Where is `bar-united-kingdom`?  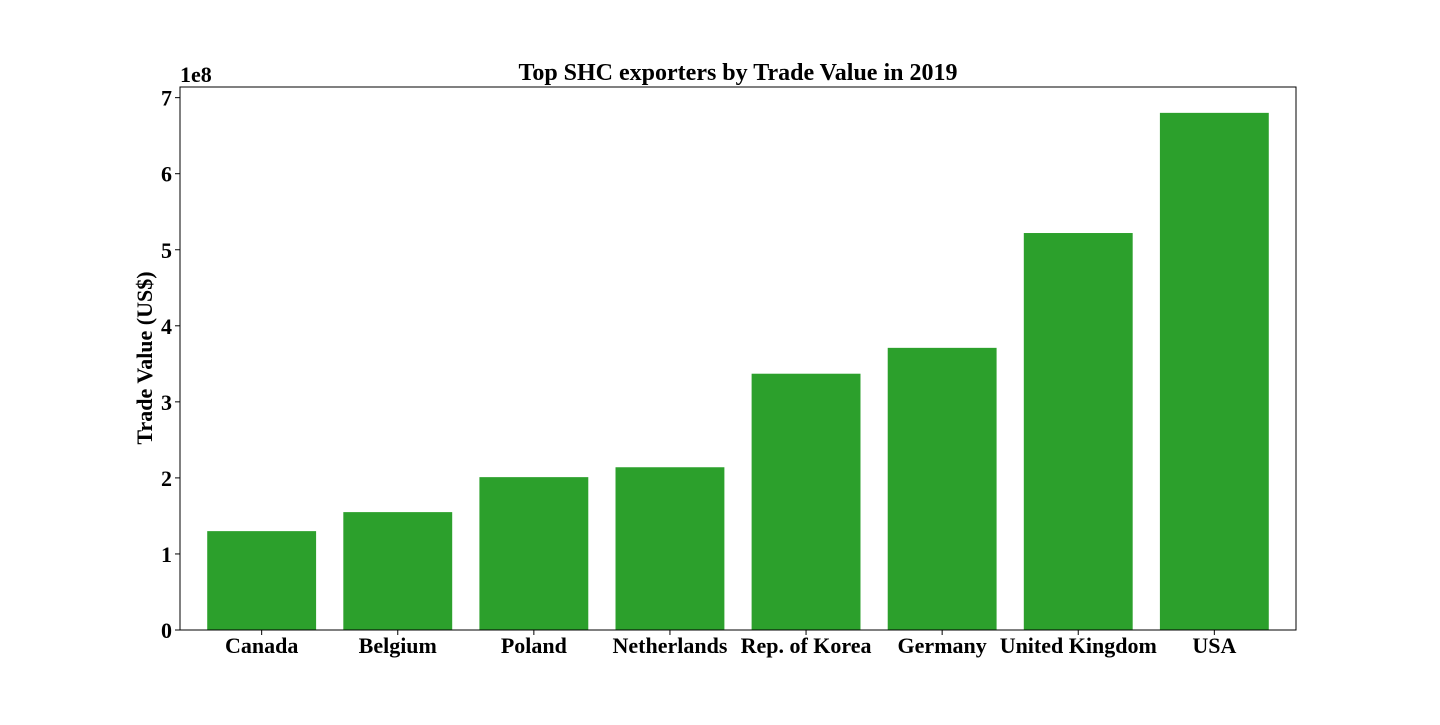
bar-united-kingdom is located at coordinates (1078, 431).